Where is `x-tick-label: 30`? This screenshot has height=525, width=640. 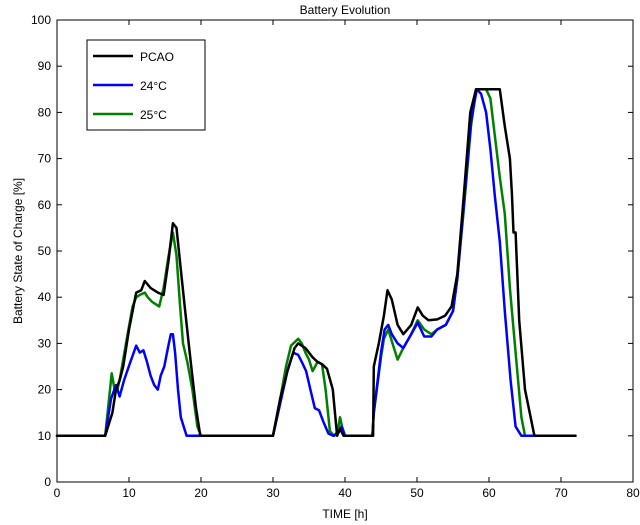 x-tick-label: 30 is located at coordinates (273, 493).